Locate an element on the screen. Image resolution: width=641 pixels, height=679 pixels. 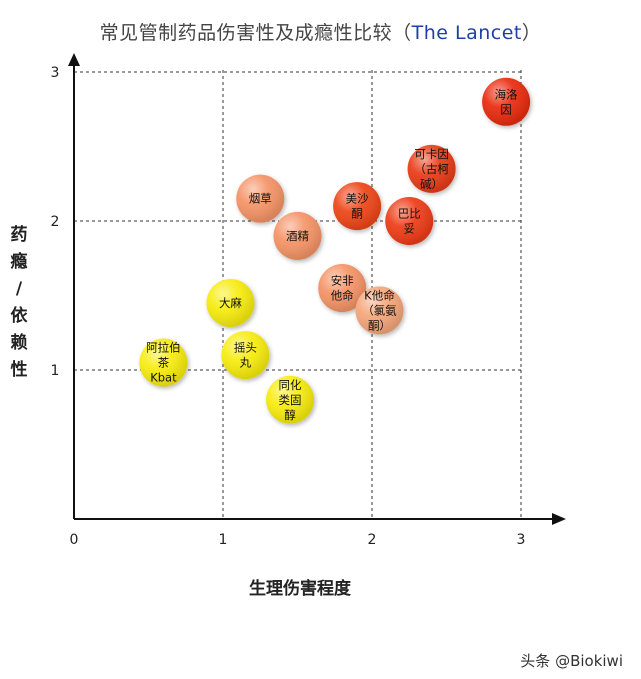
data-point-label: 类固 is located at coordinates (290, 400).